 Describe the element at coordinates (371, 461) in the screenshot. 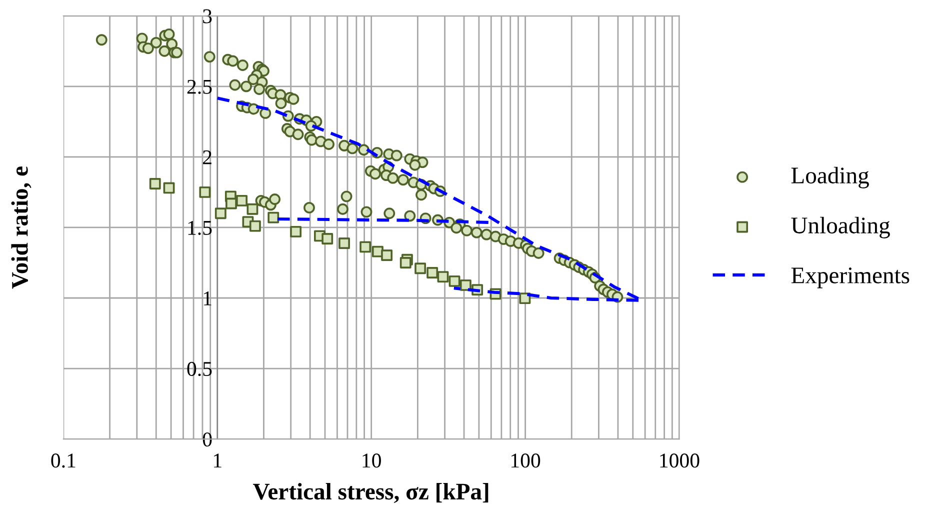

I see `x-tick-label: 10` at that location.